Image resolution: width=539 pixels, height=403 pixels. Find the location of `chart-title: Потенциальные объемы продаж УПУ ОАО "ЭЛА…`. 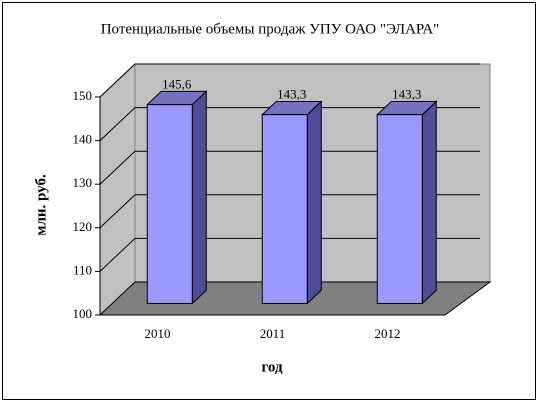

chart-title: Потенциальные объемы продаж УПУ ОАО "ЭЛА… is located at coordinates (270, 29).